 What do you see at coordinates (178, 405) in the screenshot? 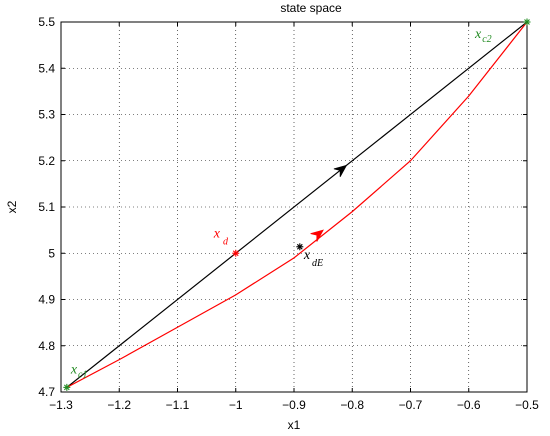
I see `x-tick-label: −1.1` at bounding box center [178, 405].